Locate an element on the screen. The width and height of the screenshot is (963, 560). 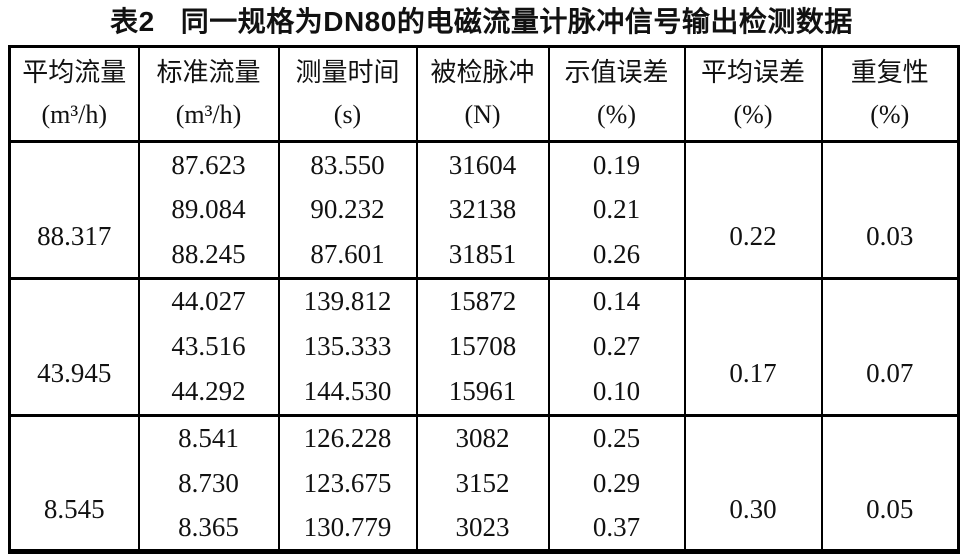
column-header-indication-error: 示值误差 (%) is located at coordinates (616, 94).